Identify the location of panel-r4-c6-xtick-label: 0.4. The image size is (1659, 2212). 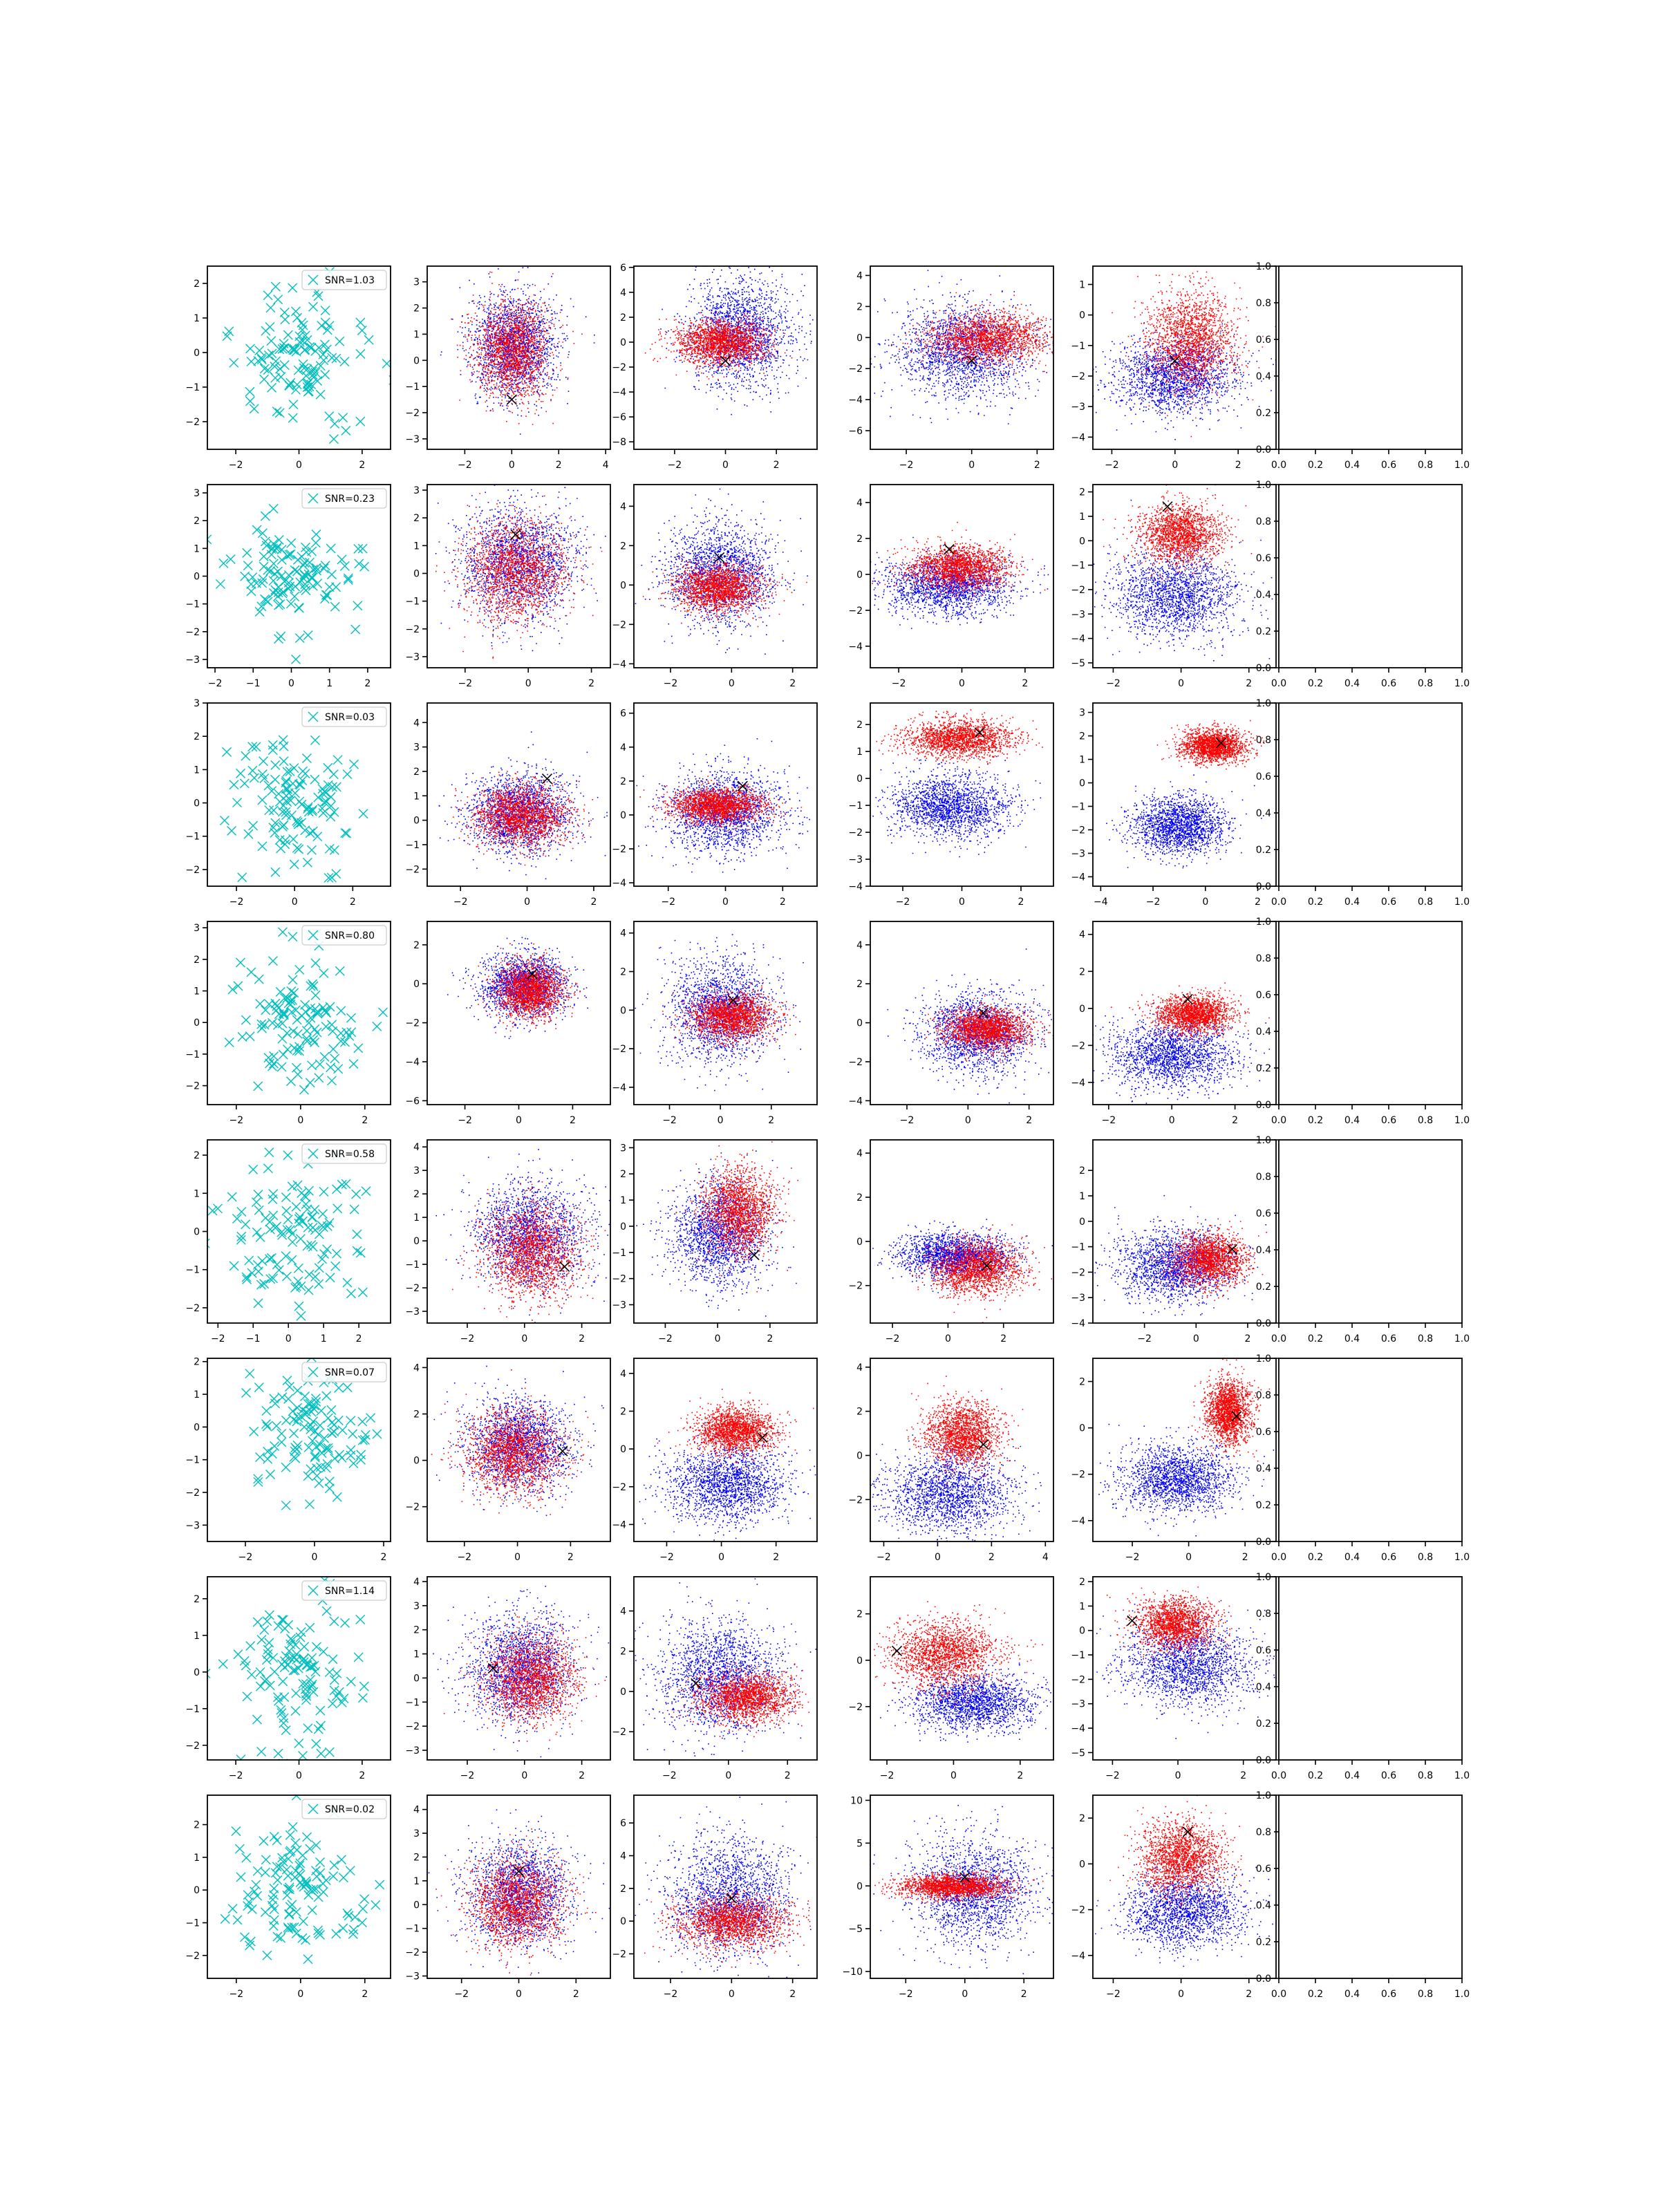
(1352, 1120).